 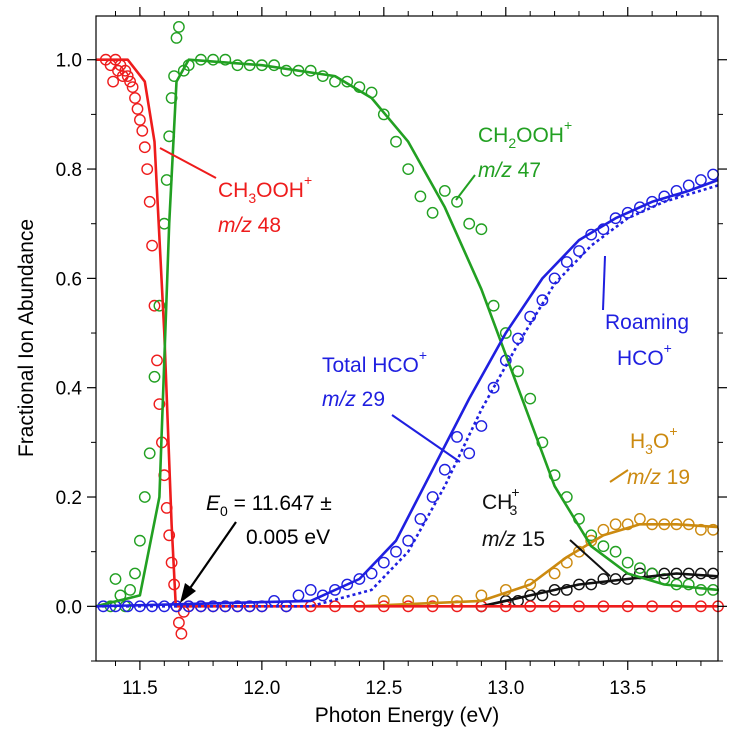 I want to click on label-mz47: m/z 47, so click(x=509, y=170).